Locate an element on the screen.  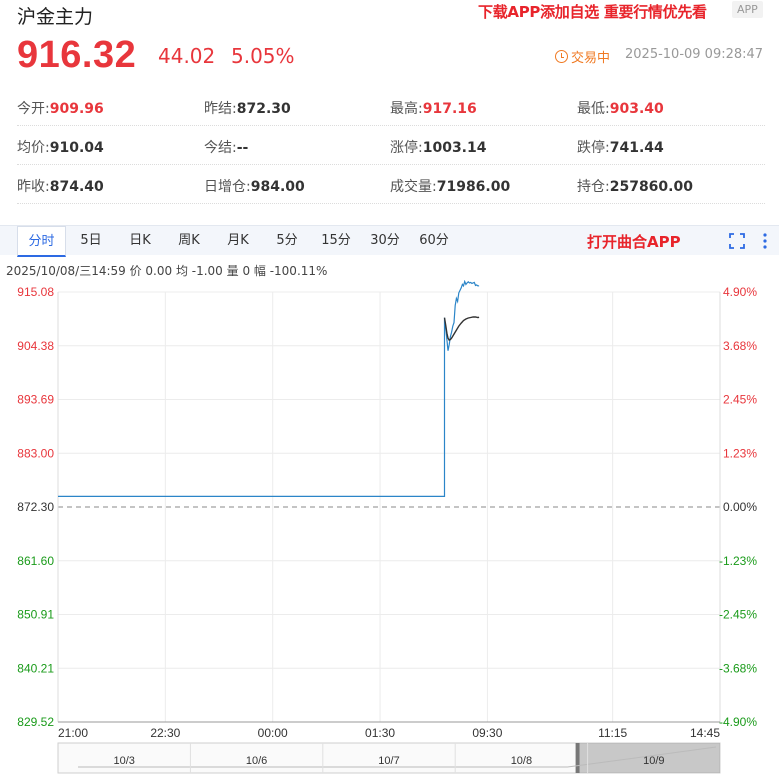
quote-stat-item: 跌停:741.44 is located at coordinates (620, 147).